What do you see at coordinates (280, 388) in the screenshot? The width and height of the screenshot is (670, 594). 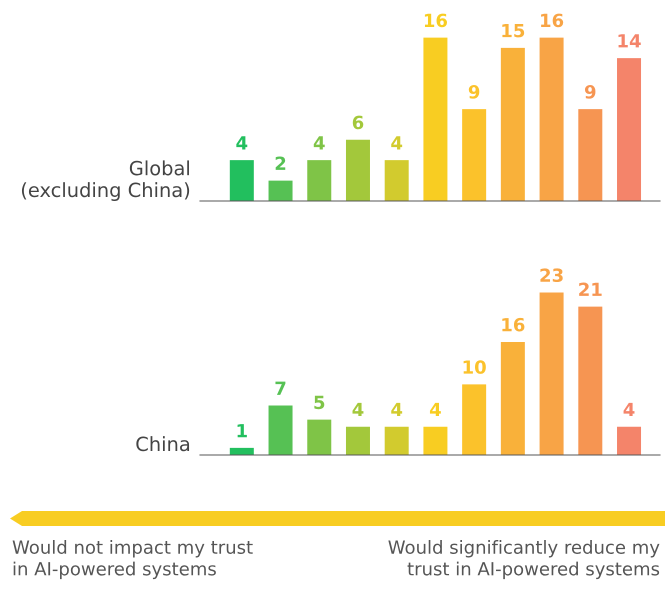 I see `data-label: 7` at bounding box center [280, 388].